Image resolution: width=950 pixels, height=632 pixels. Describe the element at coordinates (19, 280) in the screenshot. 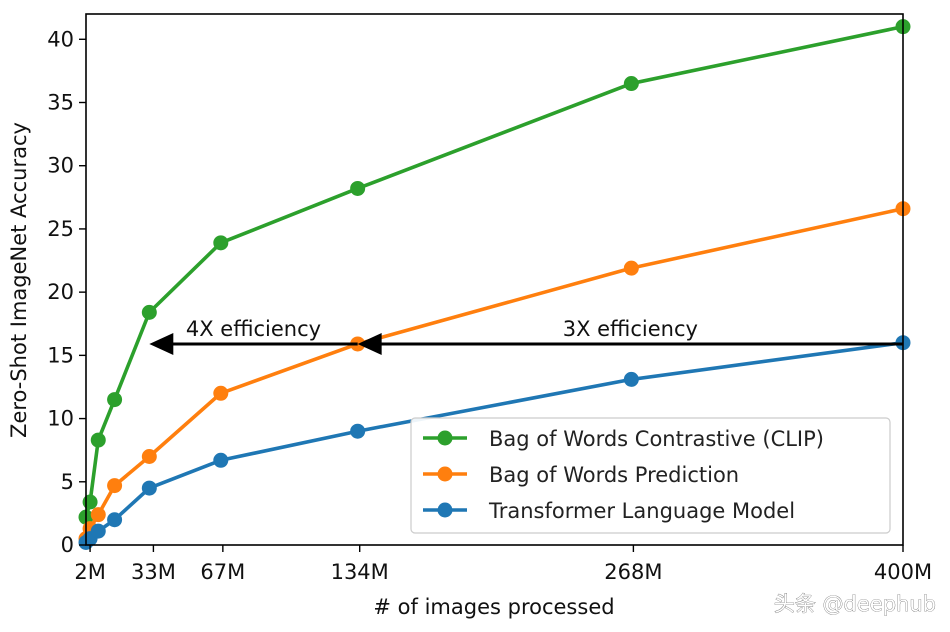

I see `y-axis-title: Zero-Shot ImageNet Accuracy` at that location.